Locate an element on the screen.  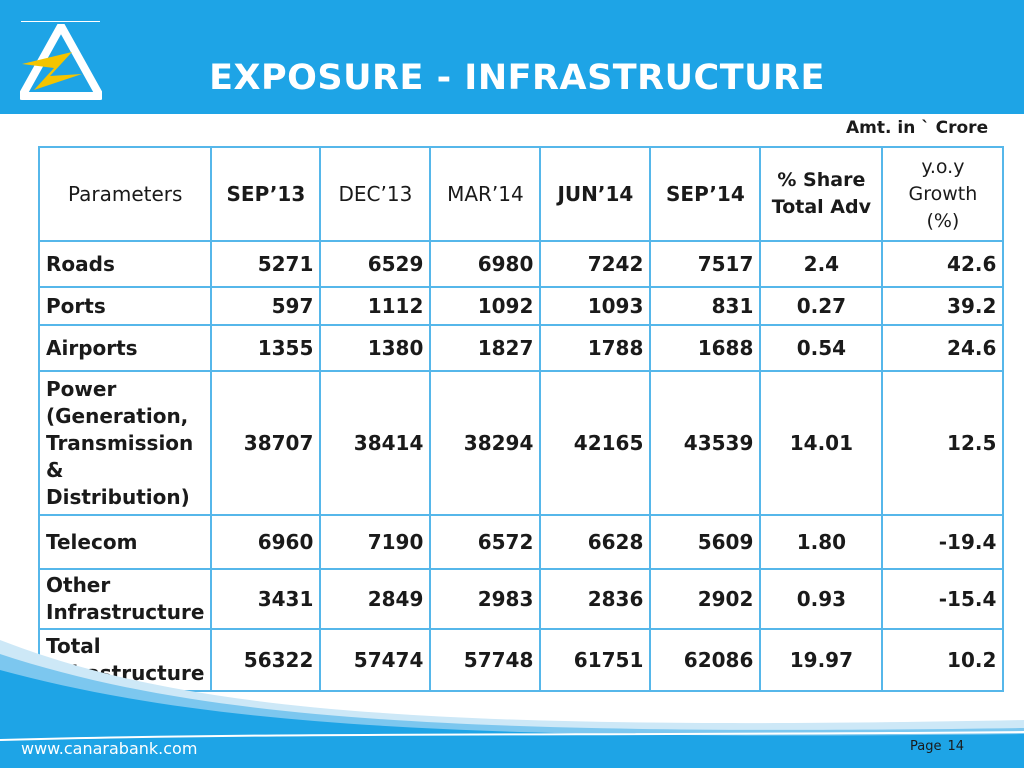
row-label-line: (Generation, is located at coordinates (117, 415).